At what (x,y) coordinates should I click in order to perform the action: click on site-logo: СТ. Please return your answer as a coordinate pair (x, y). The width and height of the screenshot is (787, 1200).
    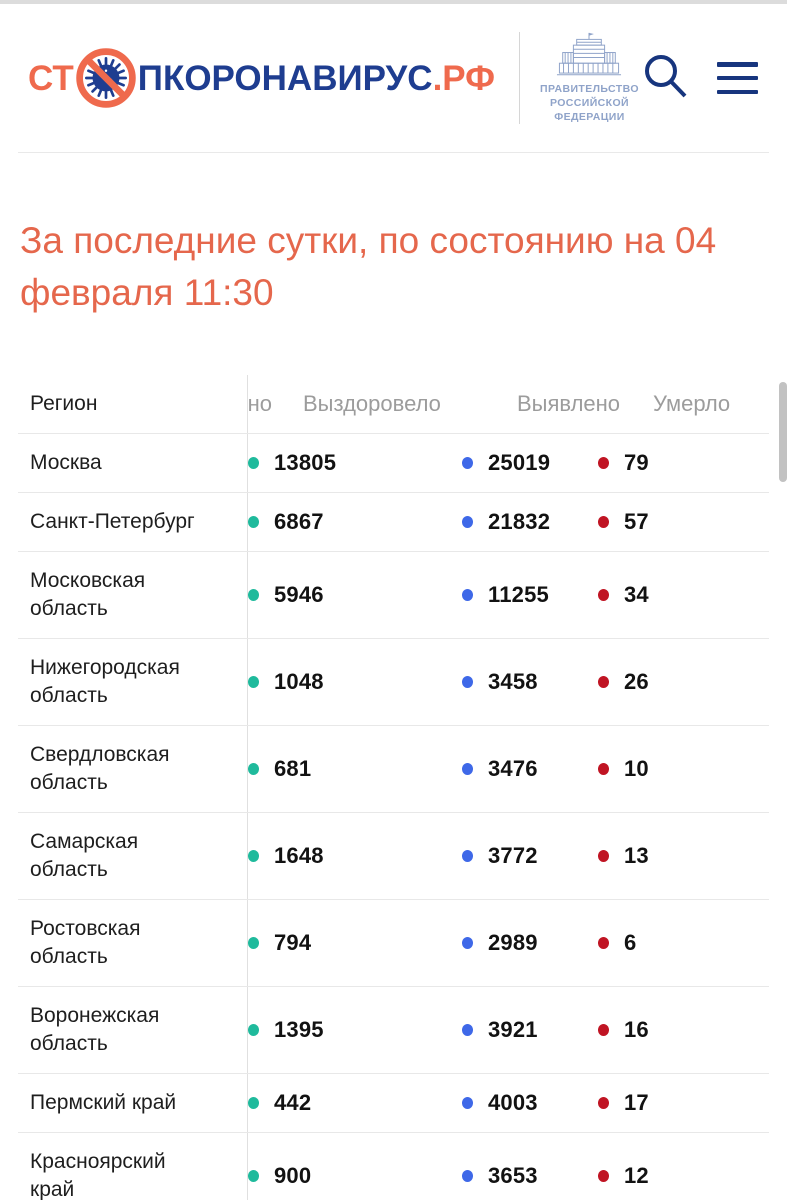
    Looking at the image, I should click on (261, 78).